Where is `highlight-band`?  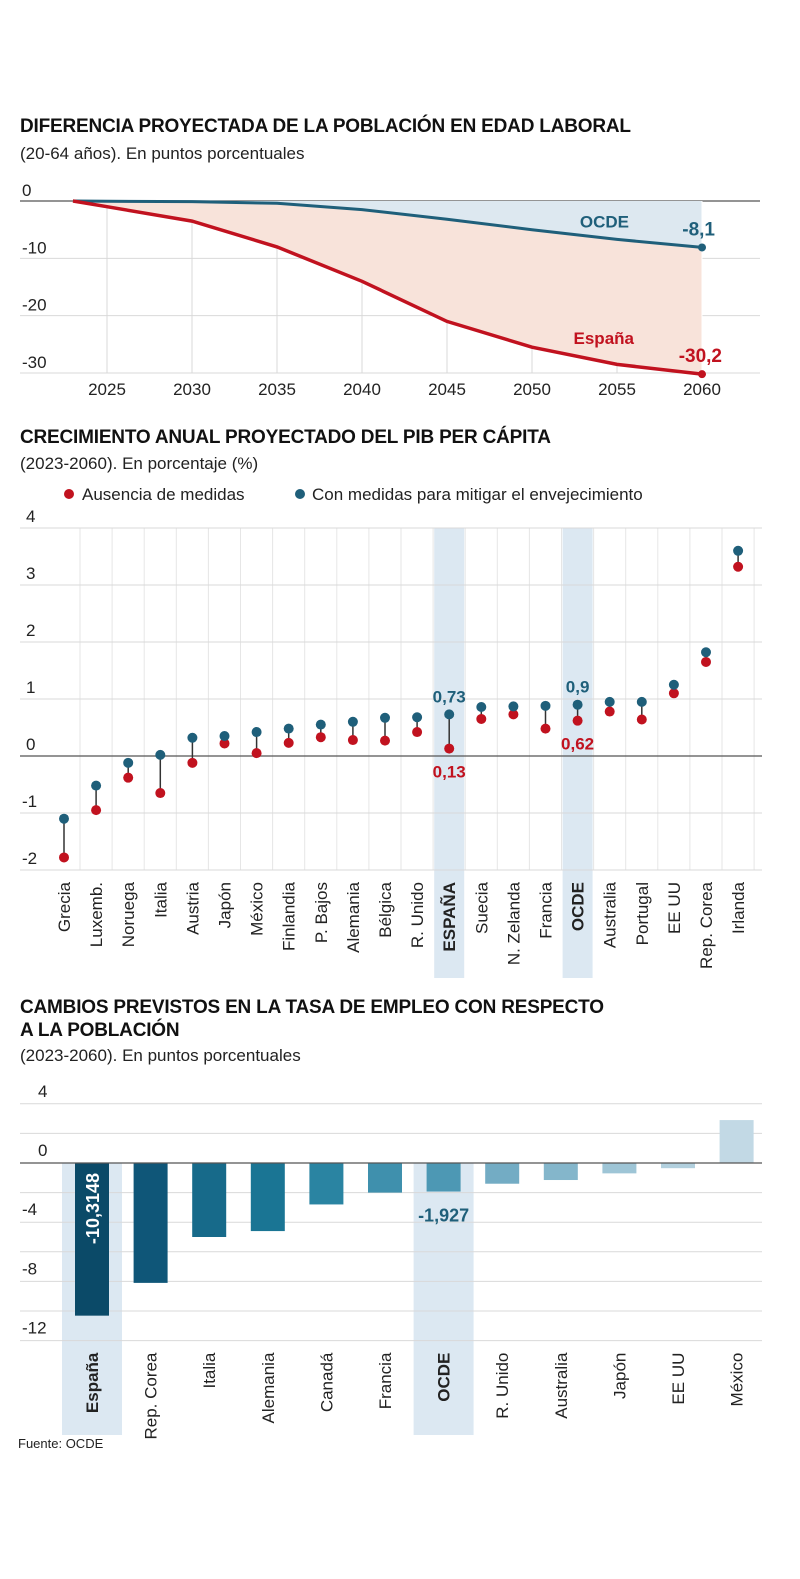 highlight-band is located at coordinates (577, 753).